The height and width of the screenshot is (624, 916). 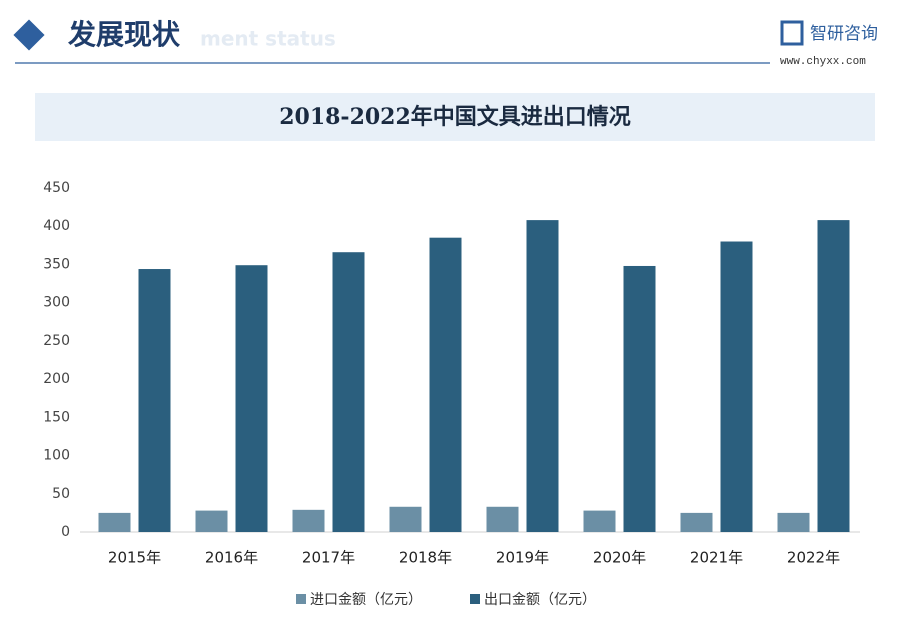 What do you see at coordinates (56, 188) in the screenshot?
I see `y-tick-label: 450` at bounding box center [56, 188].